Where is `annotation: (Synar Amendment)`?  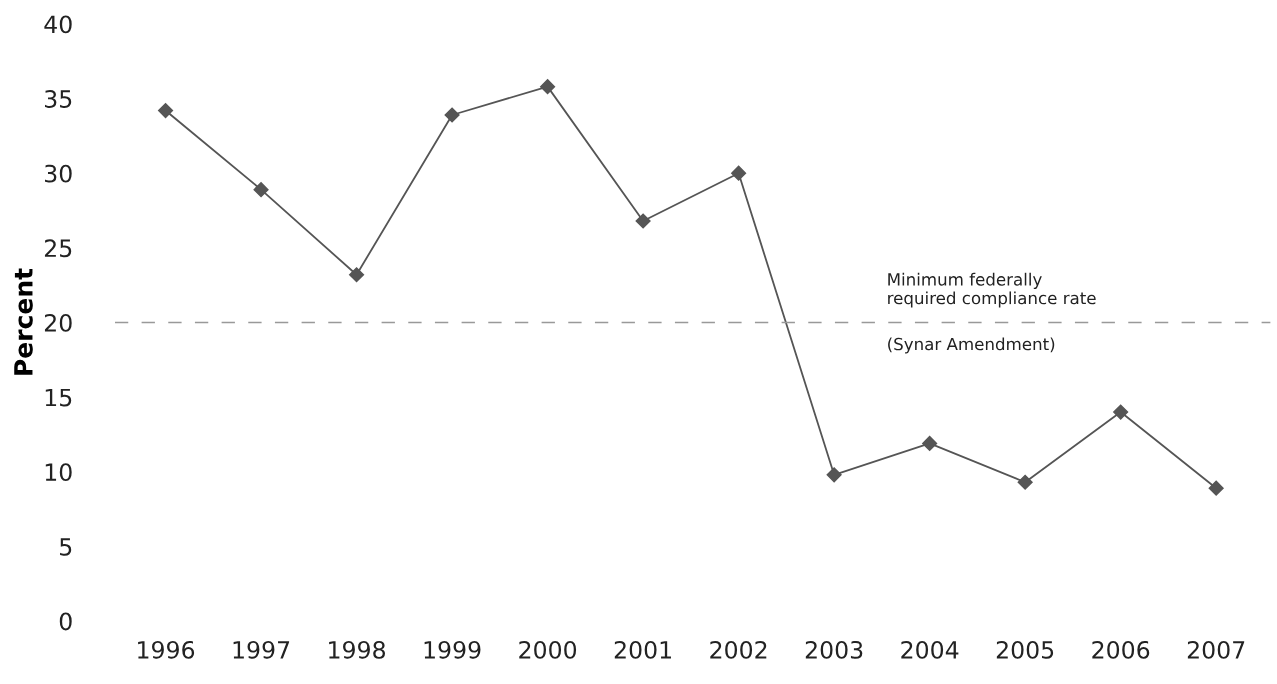 annotation: (Synar Amendment) is located at coordinates (971, 345).